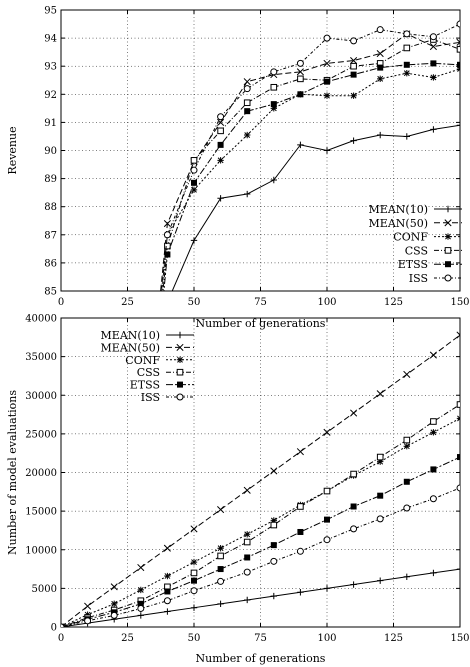 This screenshot has height=667, width=470. Describe the element at coordinates (150, 397) in the screenshot. I see `legend-label-iss: ISS` at that location.